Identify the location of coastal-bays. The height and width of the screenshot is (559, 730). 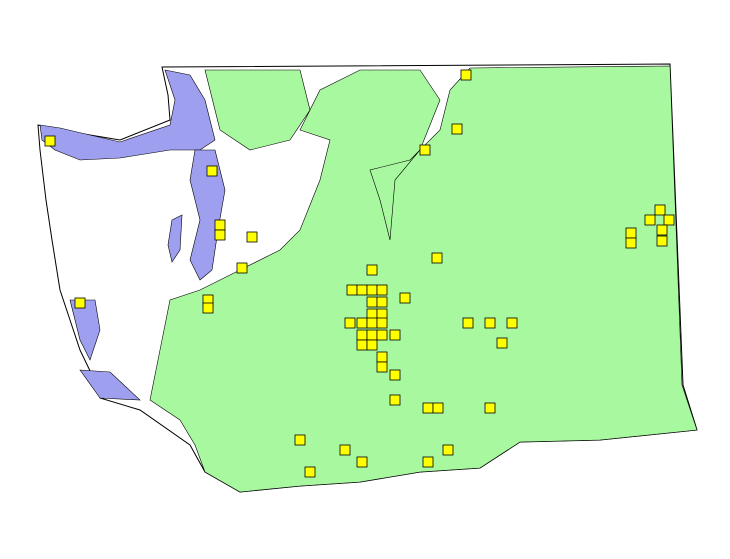
(85, 330).